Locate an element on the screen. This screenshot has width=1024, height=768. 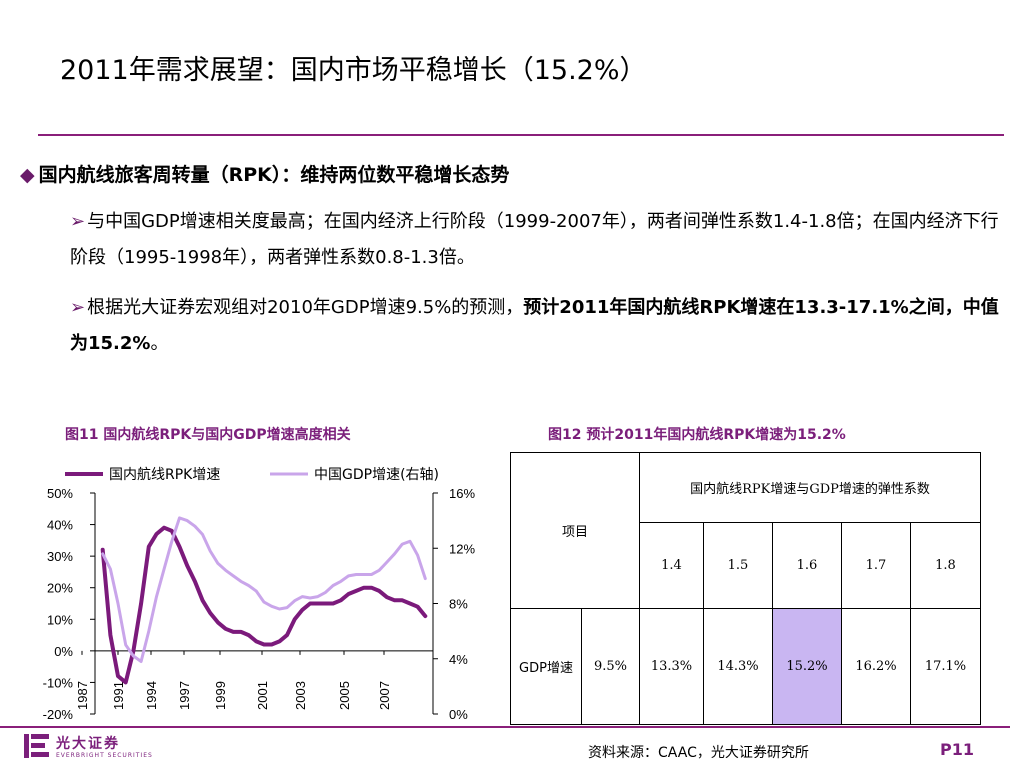
legend-label: 国内航线RPK增速 is located at coordinates (164, 475).